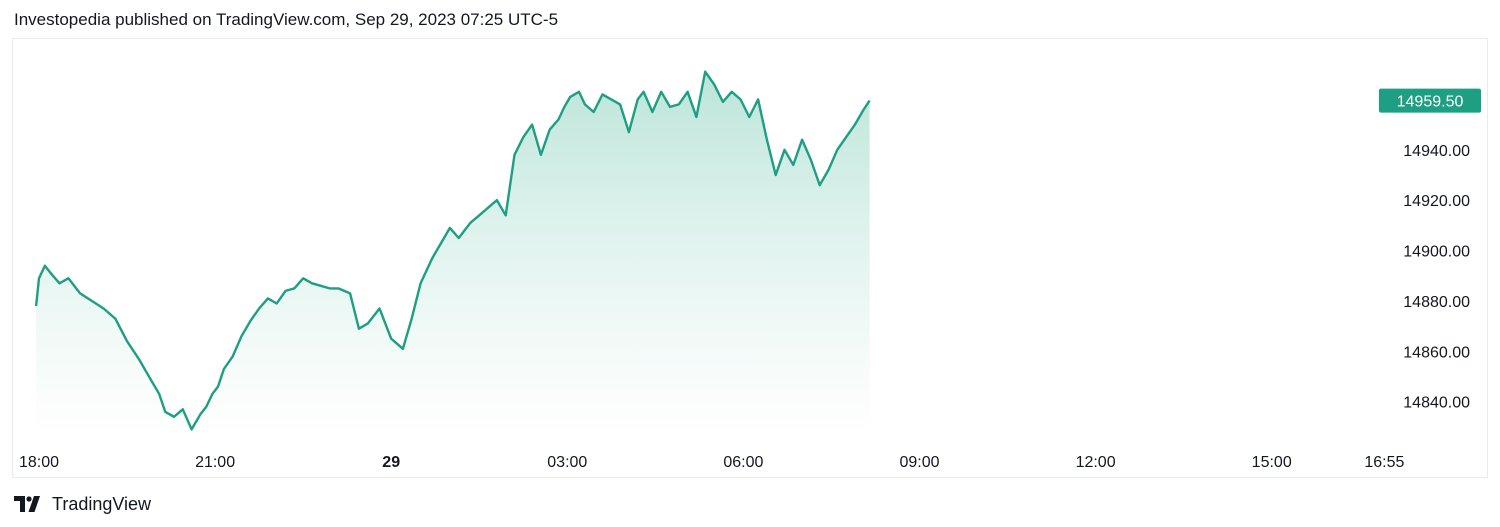 The width and height of the screenshot is (1500, 527). I want to click on x-tick-label: 06:00, so click(743, 462).